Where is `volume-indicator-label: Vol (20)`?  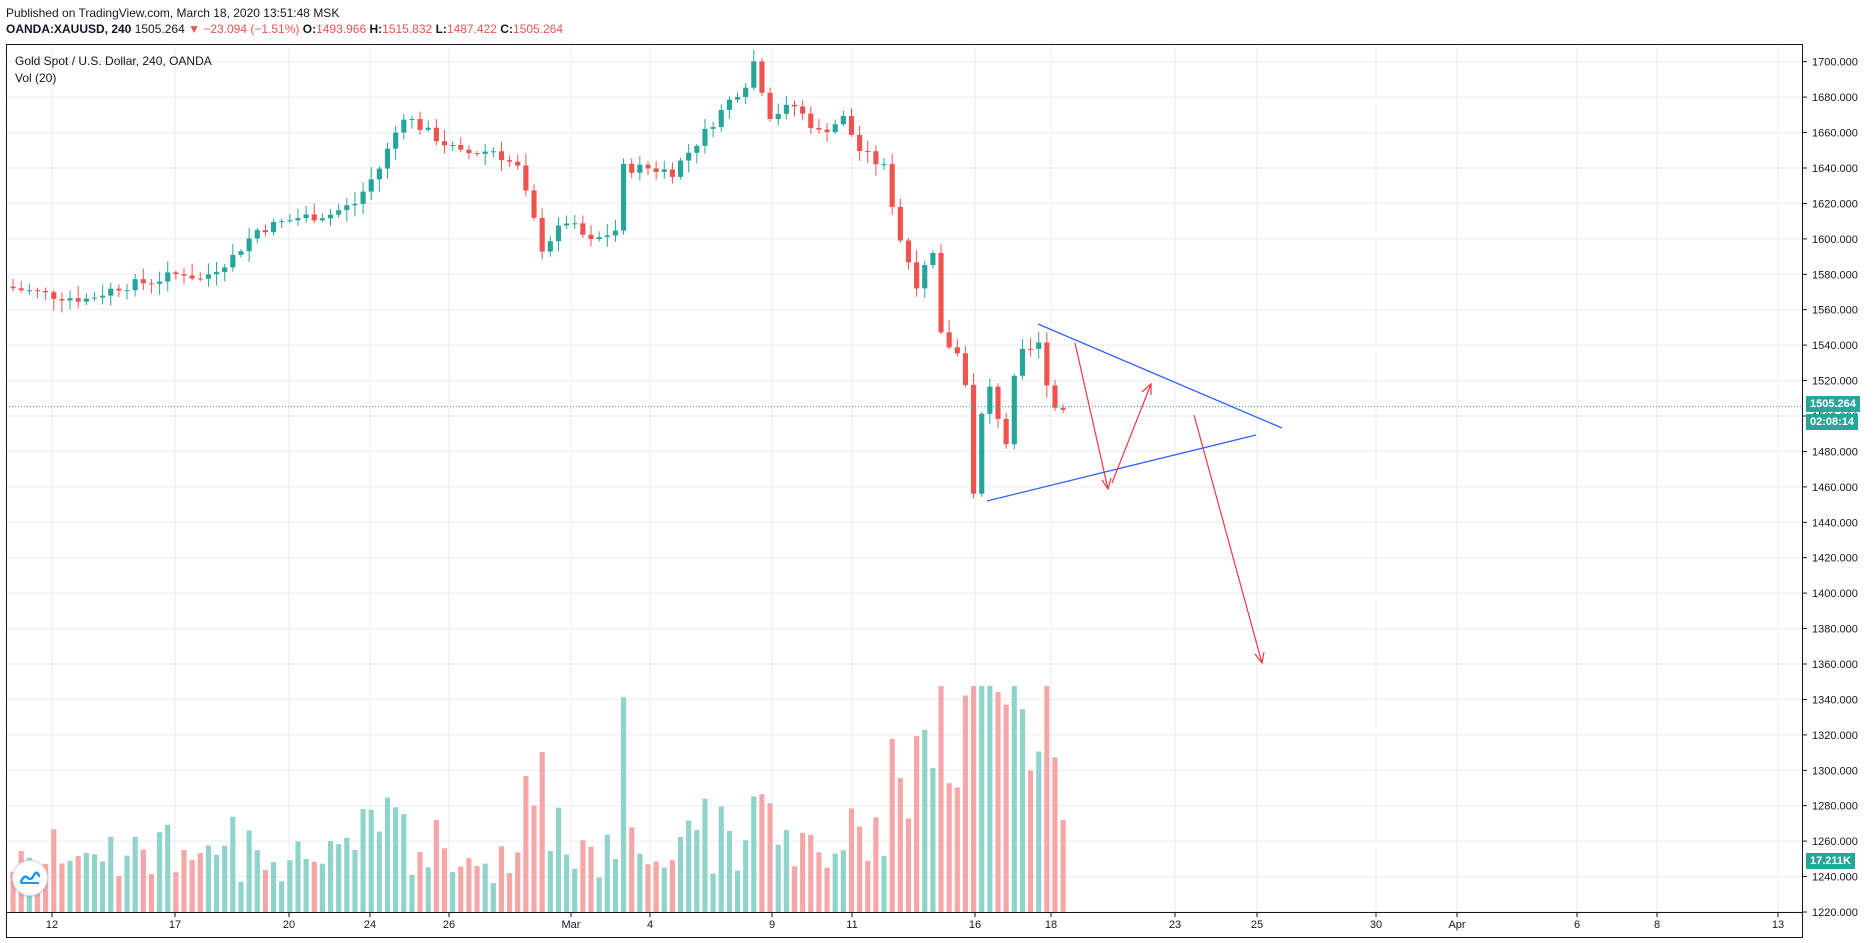
volume-indicator-label: Vol (20) is located at coordinates (36, 78).